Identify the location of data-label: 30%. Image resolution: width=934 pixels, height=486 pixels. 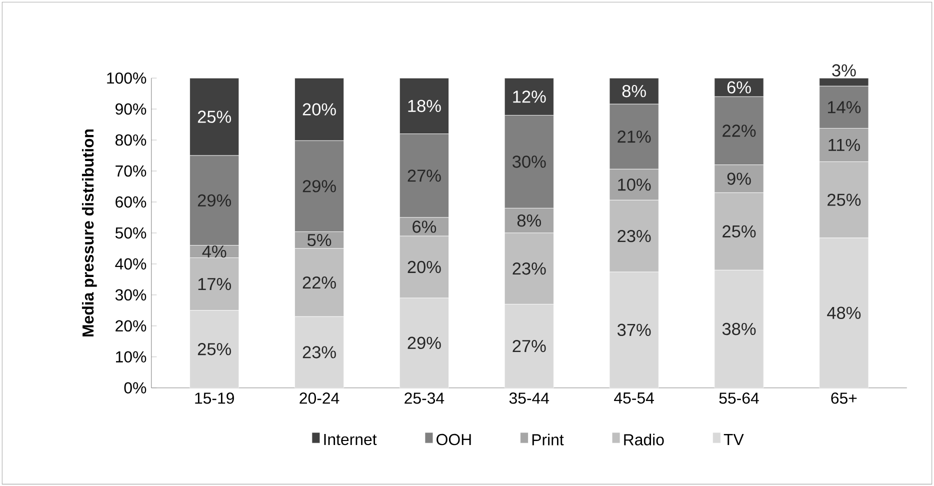
(529, 161).